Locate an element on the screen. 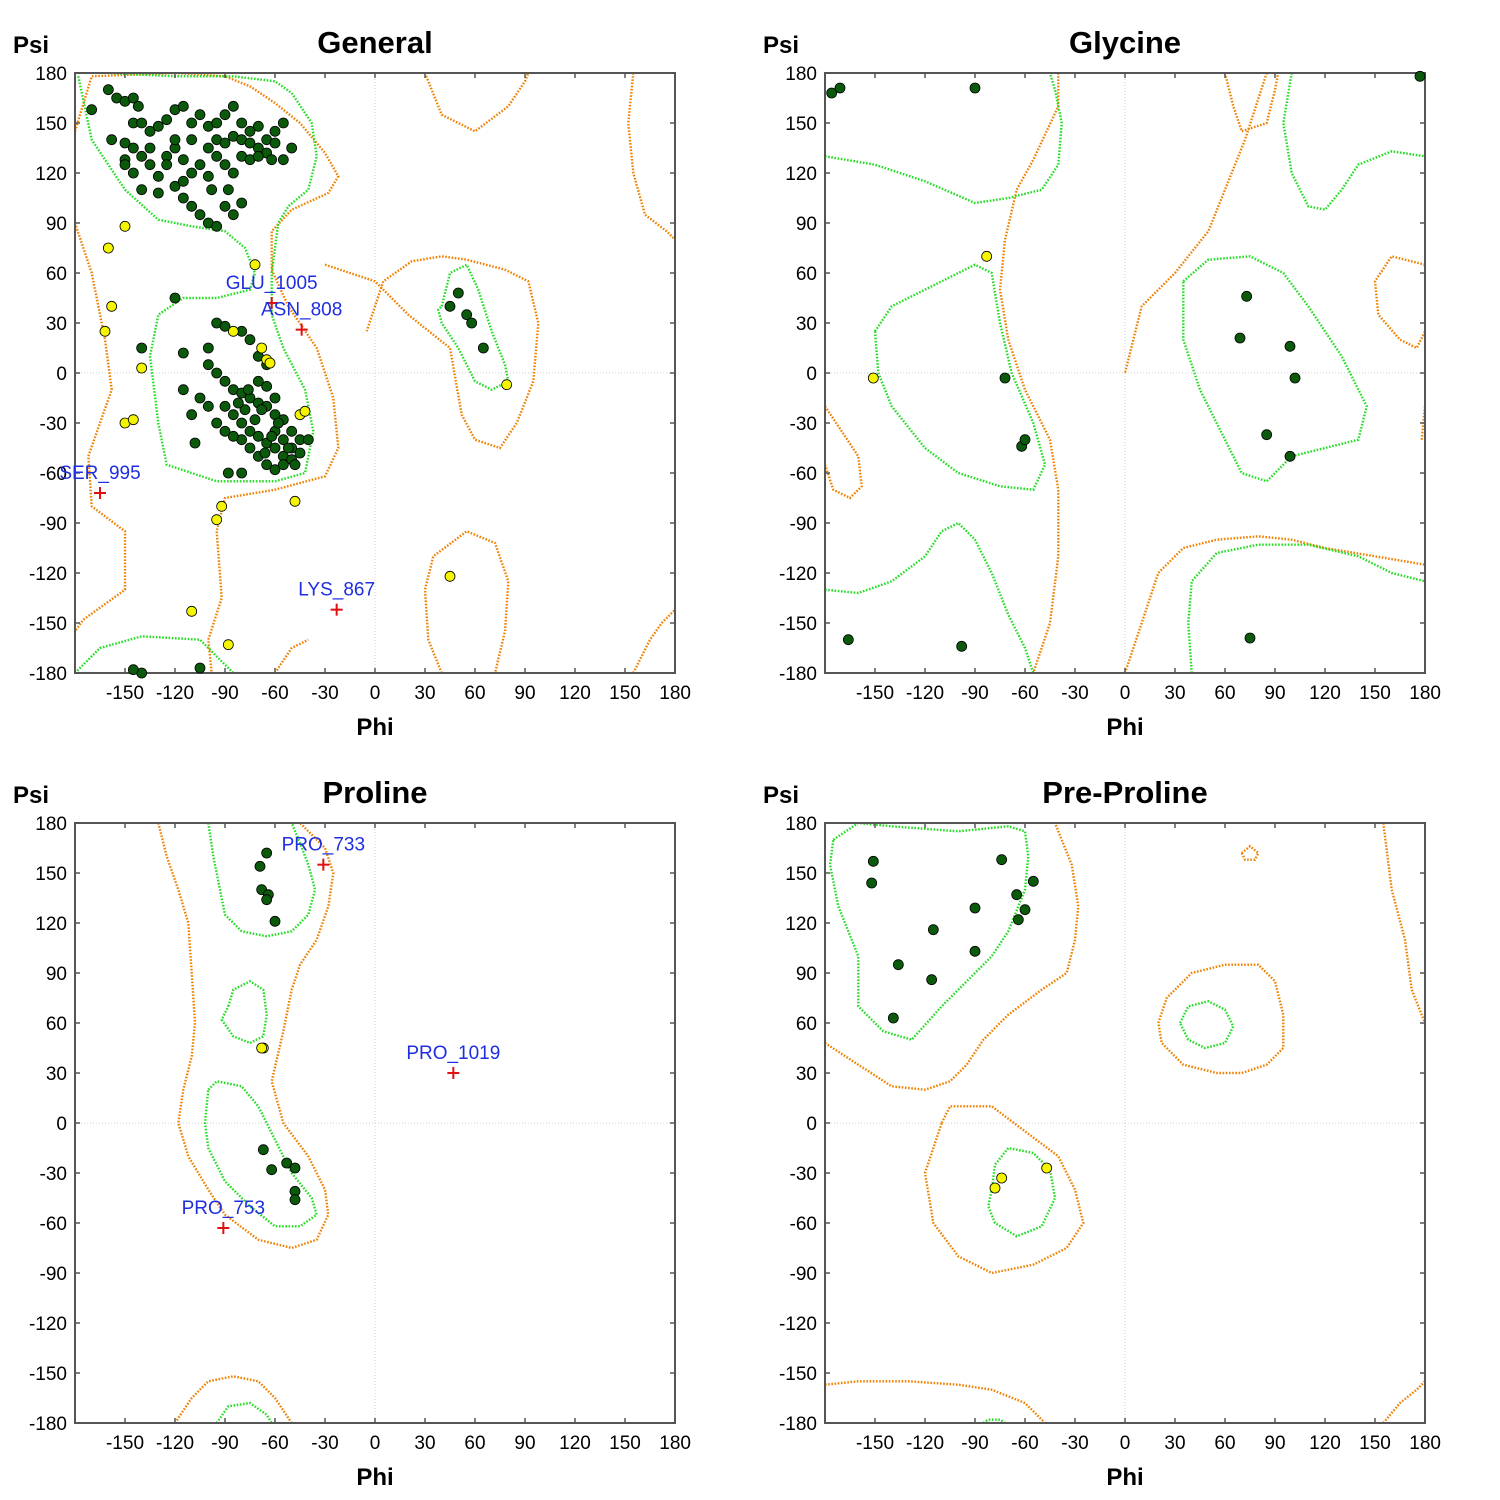 The width and height of the screenshot is (1500, 1500). y-tick-label: 150 is located at coordinates (51, 124).